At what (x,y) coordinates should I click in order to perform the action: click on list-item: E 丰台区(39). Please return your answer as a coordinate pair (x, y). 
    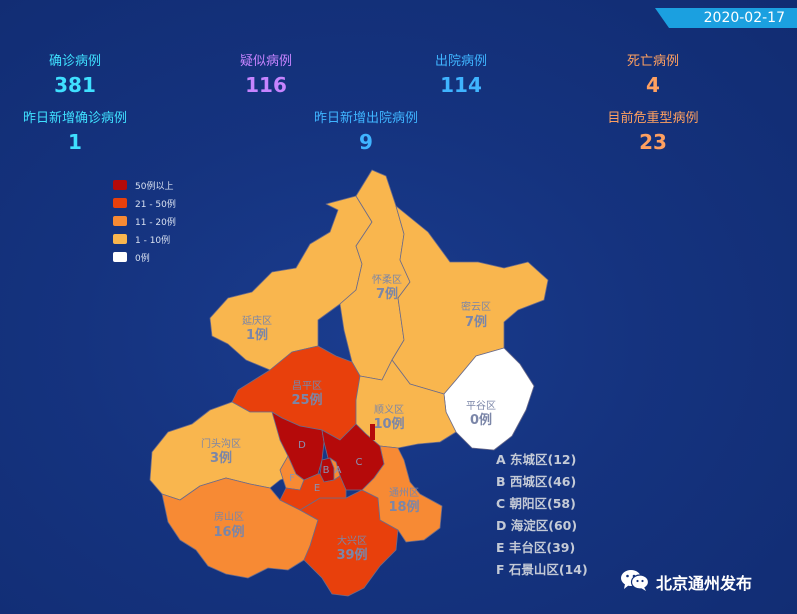
    Looking at the image, I should click on (536, 547).